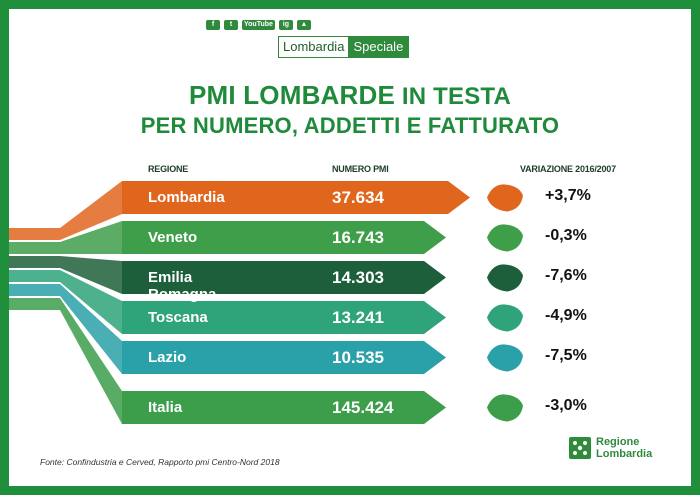 This screenshot has height=495, width=700. Describe the element at coordinates (165, 407) in the screenshot. I see `region-name: Italia` at that location.